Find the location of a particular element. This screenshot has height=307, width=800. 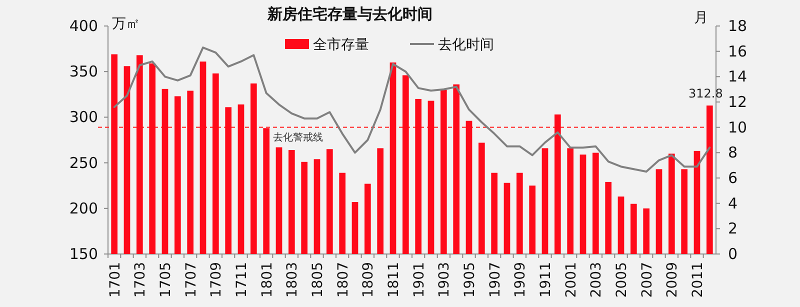

y-tick-label: 350 is located at coordinates (83, 71).